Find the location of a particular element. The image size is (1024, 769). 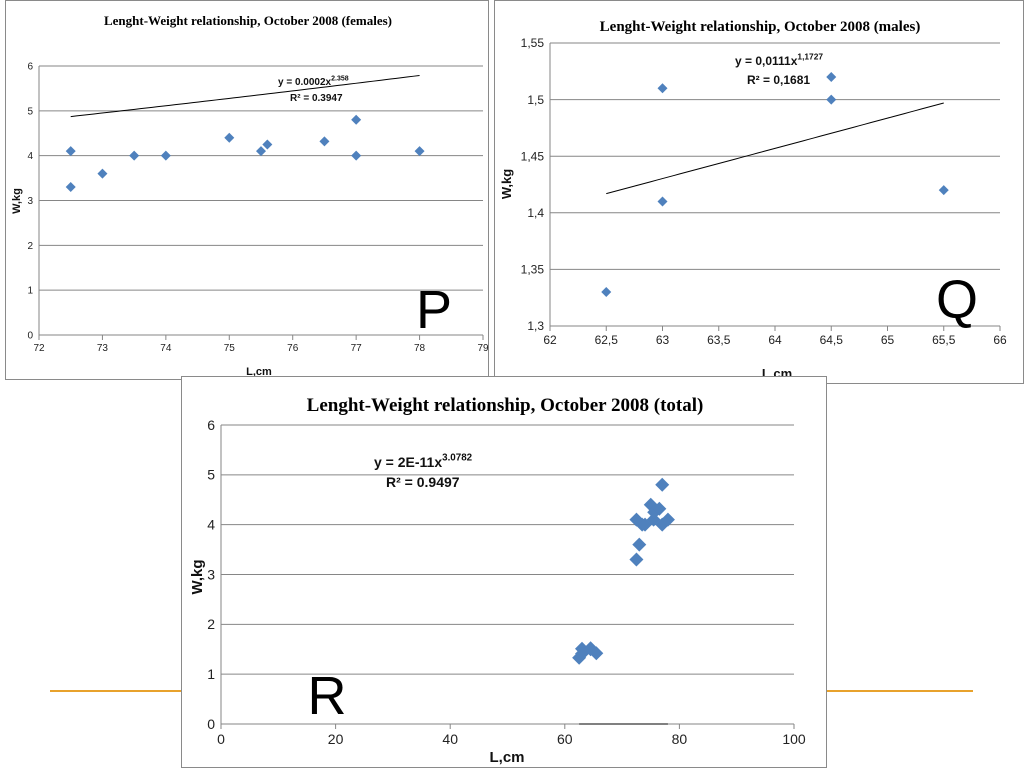

trend-equation-base: y = 0.0002x is located at coordinates (305, 82).